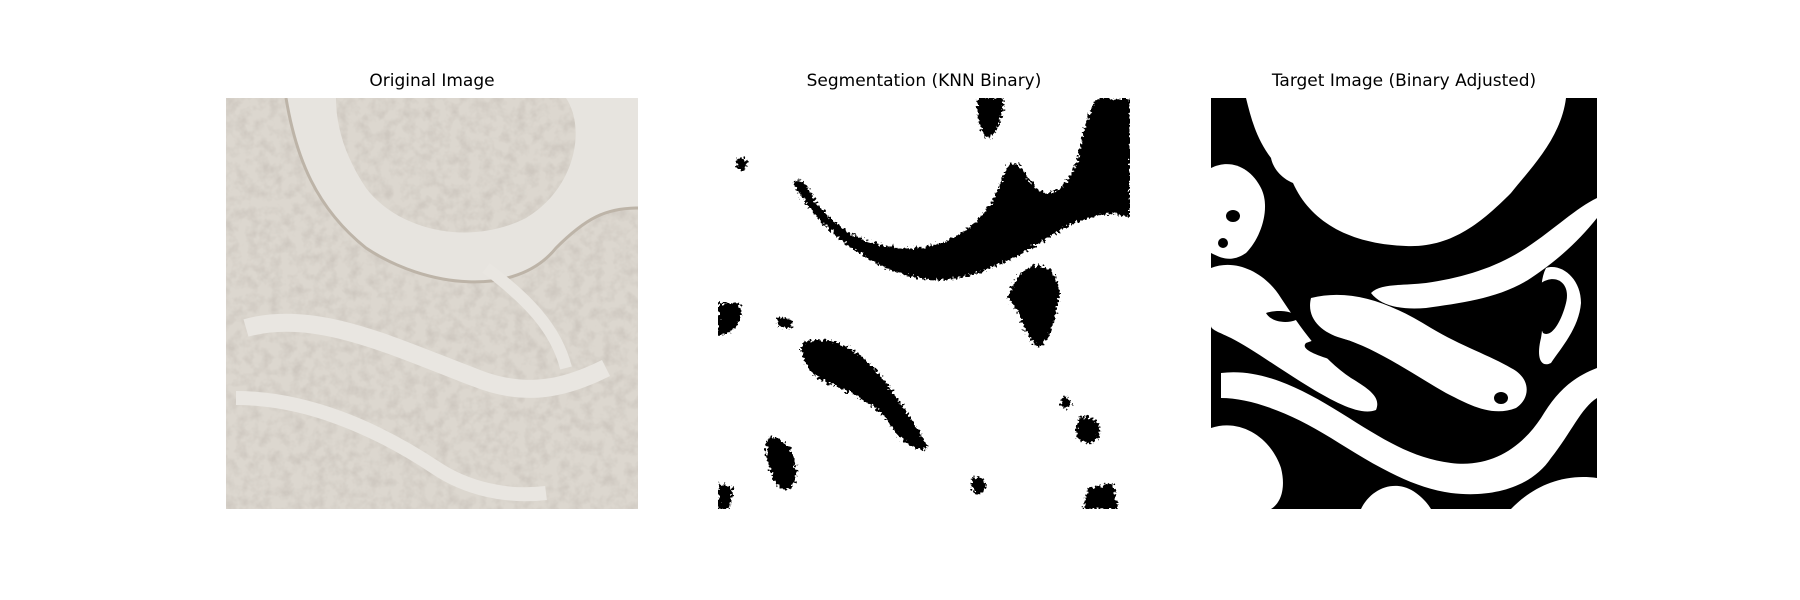 This screenshot has height=600, width=1800. Describe the element at coordinates (924, 81) in the screenshot. I see `panel-title-segmentation: Segmentation (KNN Binary)` at that location.